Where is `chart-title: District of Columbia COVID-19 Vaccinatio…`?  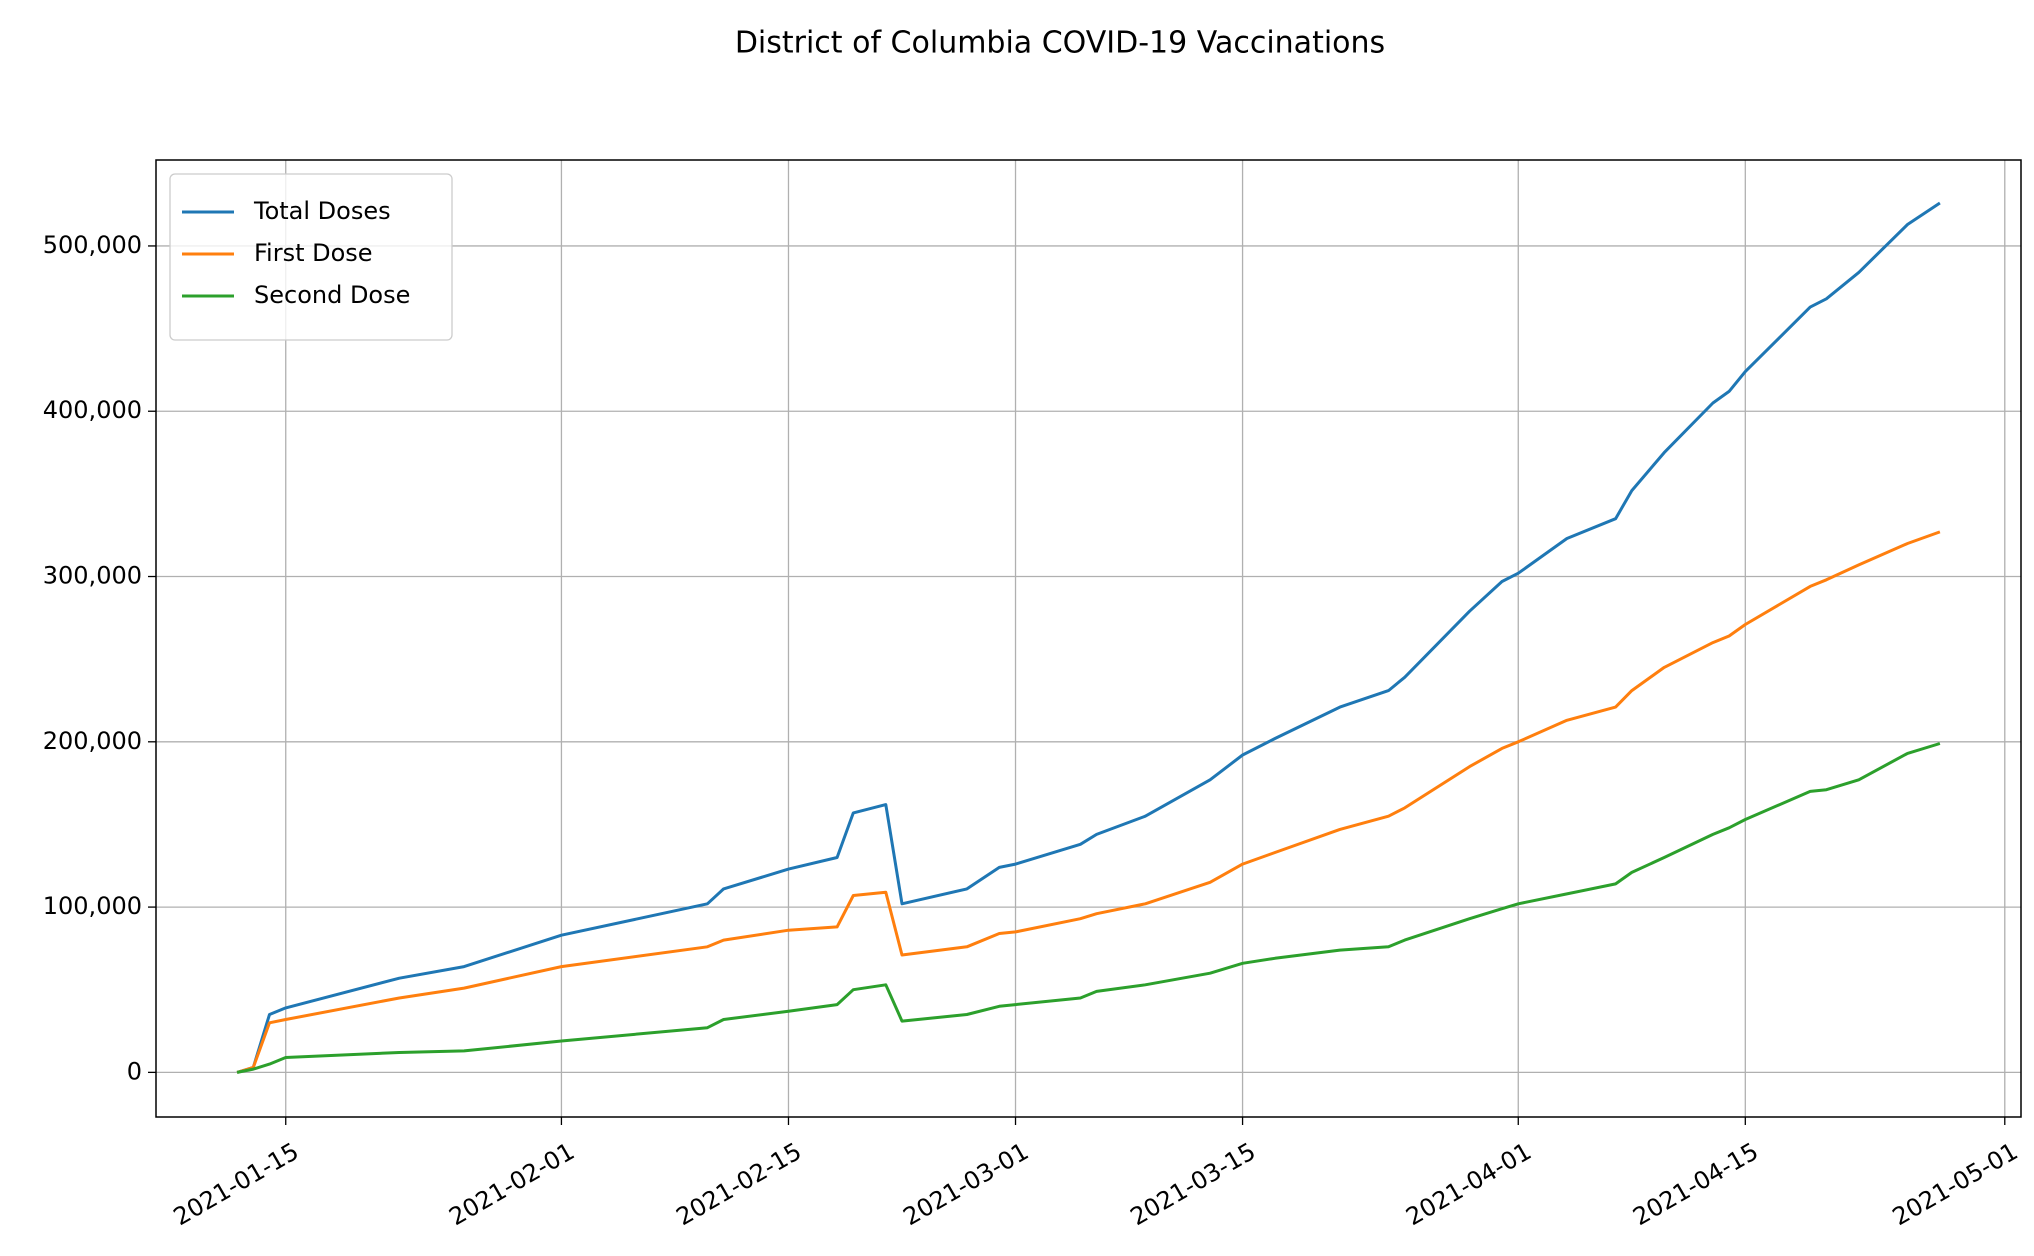 chart-title: District of Columbia COVID-19 Vaccinatio… is located at coordinates (1060, 43).